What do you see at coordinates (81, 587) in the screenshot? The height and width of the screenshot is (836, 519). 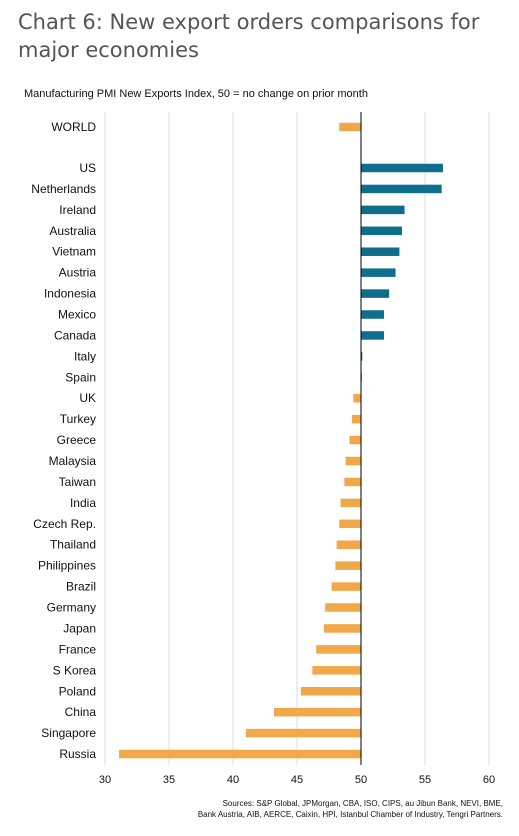 I see `category-label: Brazil` at bounding box center [81, 587].